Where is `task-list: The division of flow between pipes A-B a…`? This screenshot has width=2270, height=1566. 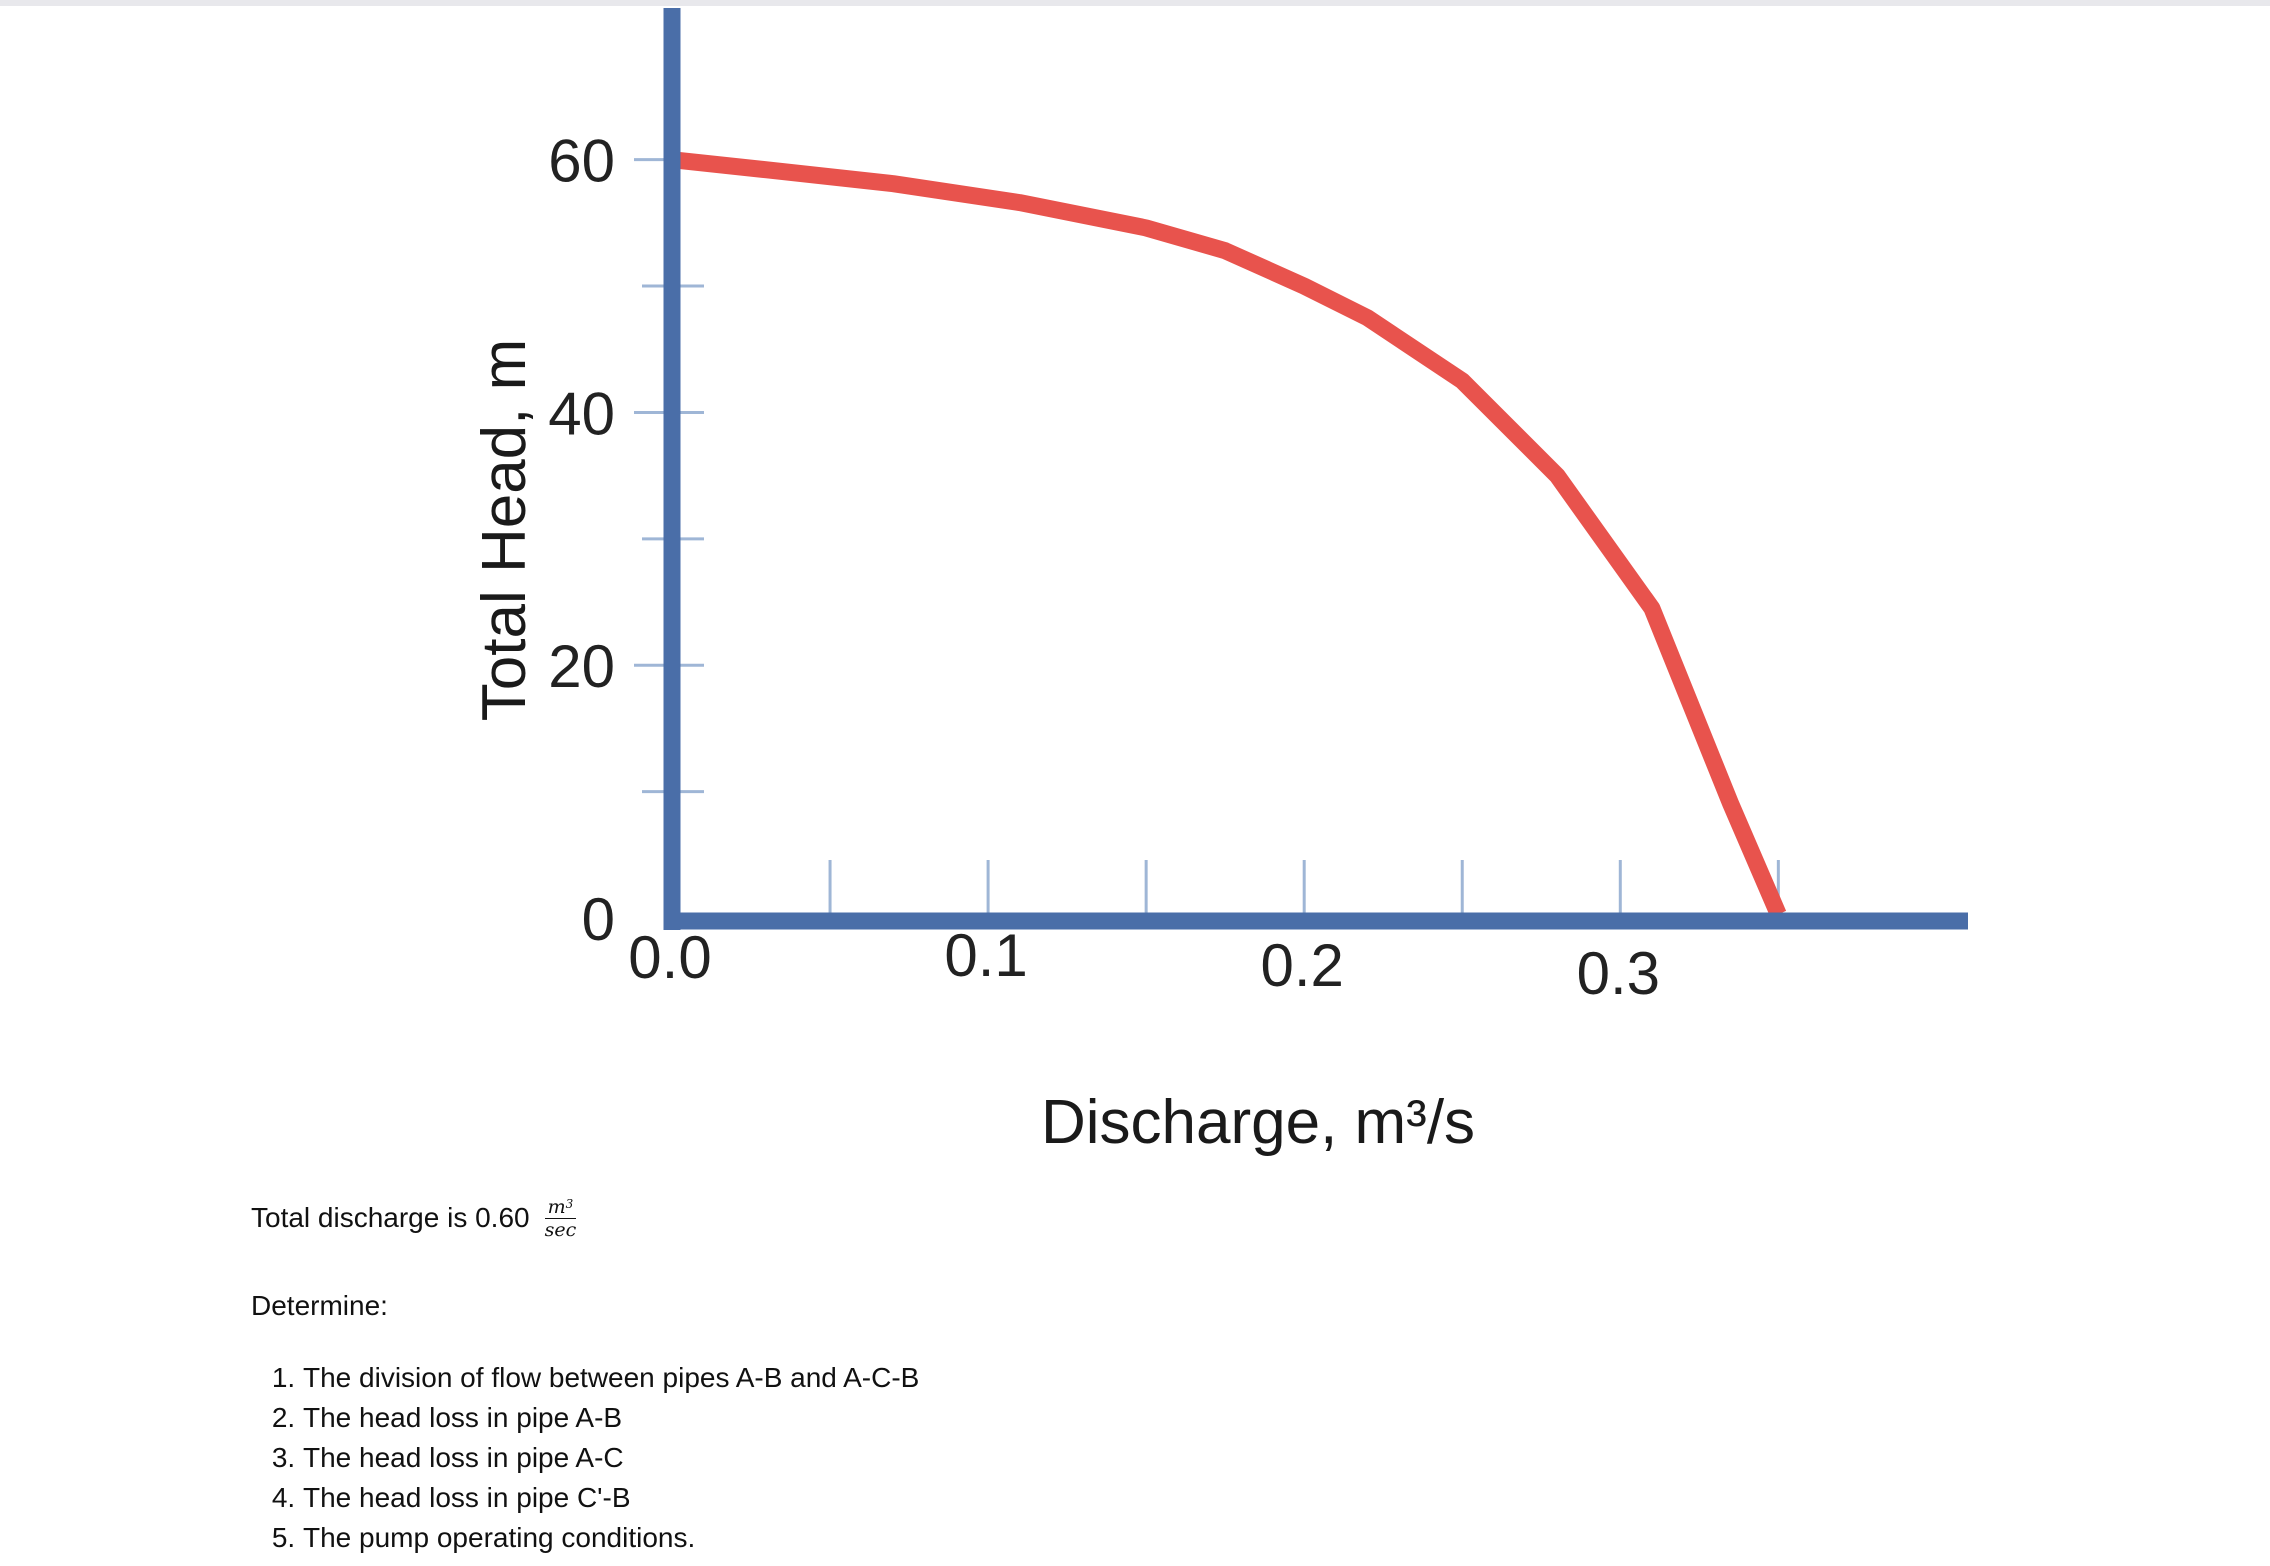
task-list: The division of flow between pipes A-B a… is located at coordinates (951, 1458).